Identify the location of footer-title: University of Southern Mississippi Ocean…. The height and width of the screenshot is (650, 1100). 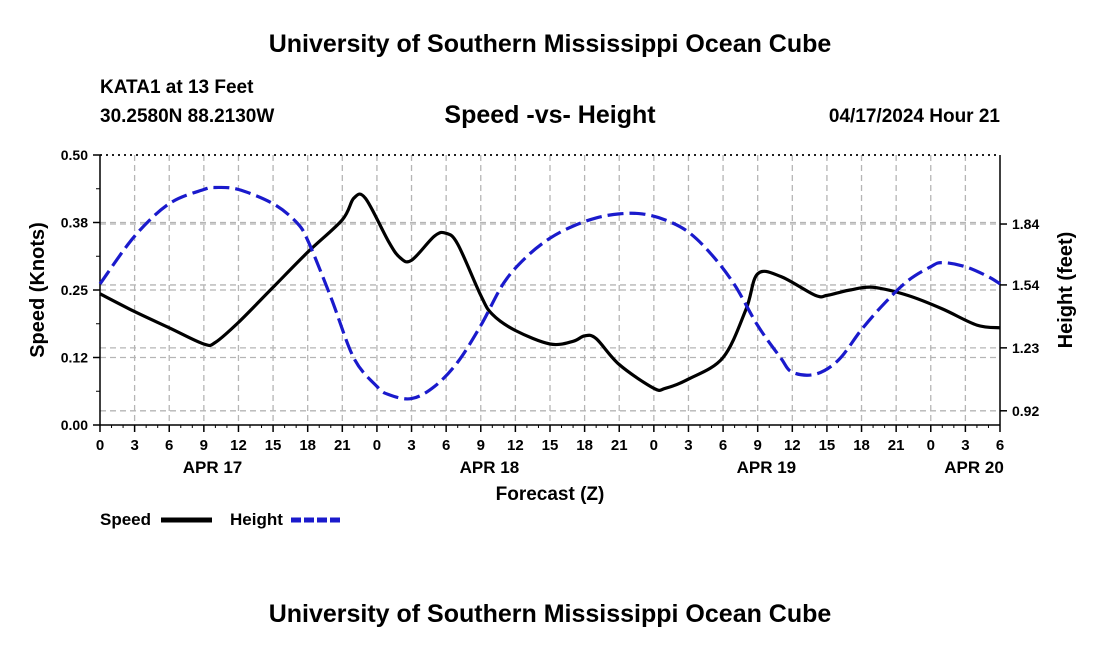
(550, 614).